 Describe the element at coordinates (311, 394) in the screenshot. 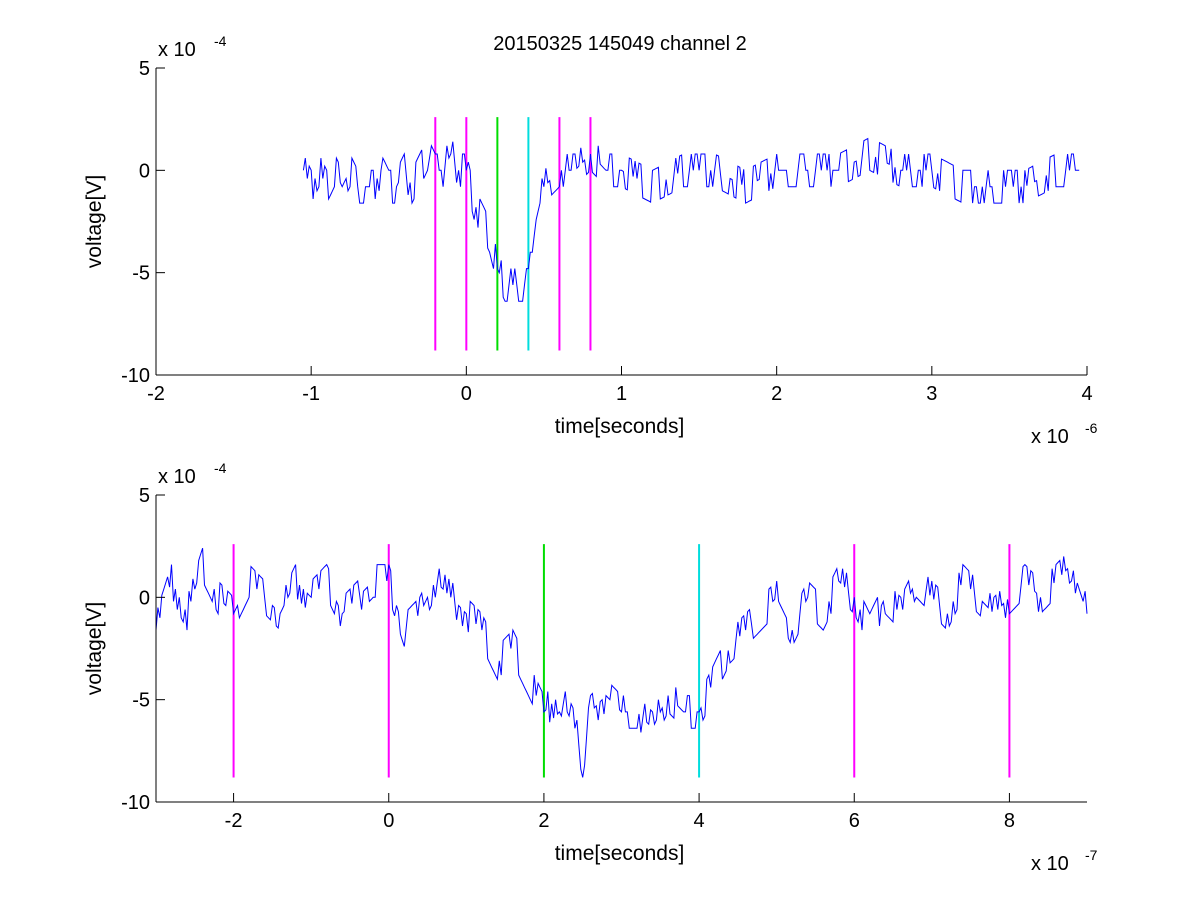

I see `x-tick-label: -1` at that location.